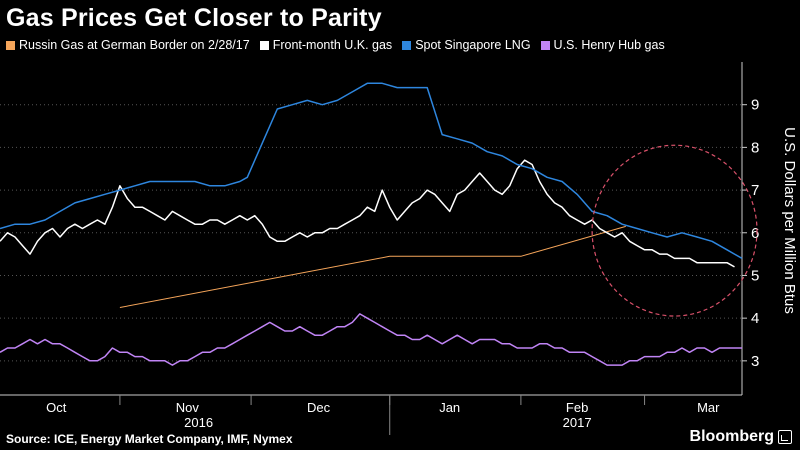 This screenshot has height=450, width=800. I want to click on legend-item-henry-hub: U.S. Henry Hub gas, so click(602, 45).